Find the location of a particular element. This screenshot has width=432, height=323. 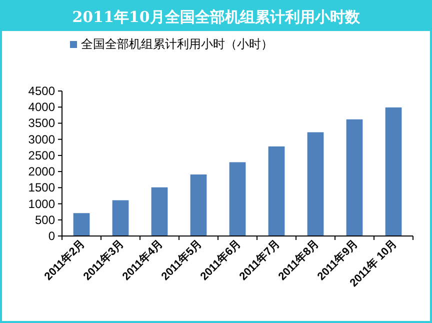

y-tick-label: 500 is located at coordinates (45, 219).